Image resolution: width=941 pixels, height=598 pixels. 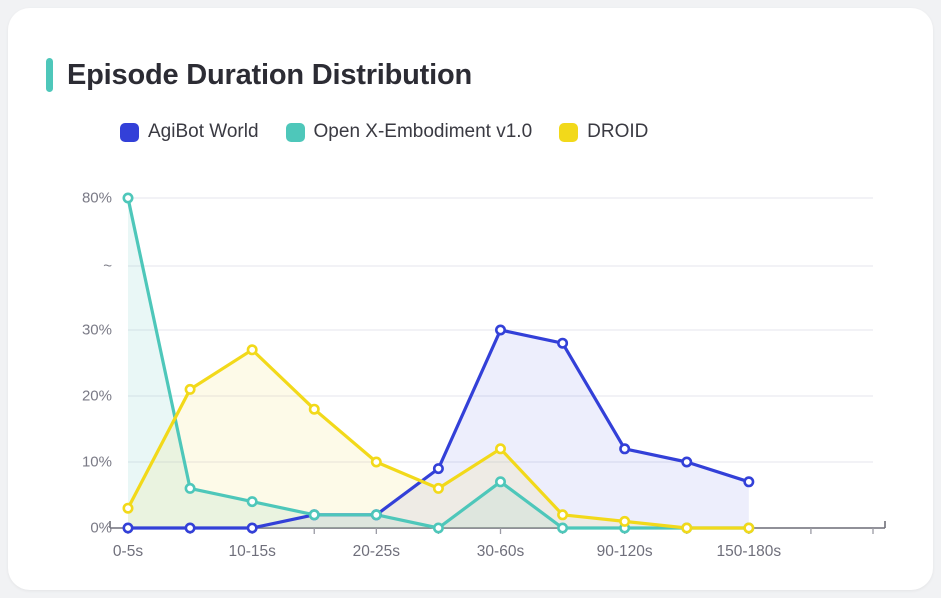 I want to click on legend-swatch-droid, so click(x=569, y=132).